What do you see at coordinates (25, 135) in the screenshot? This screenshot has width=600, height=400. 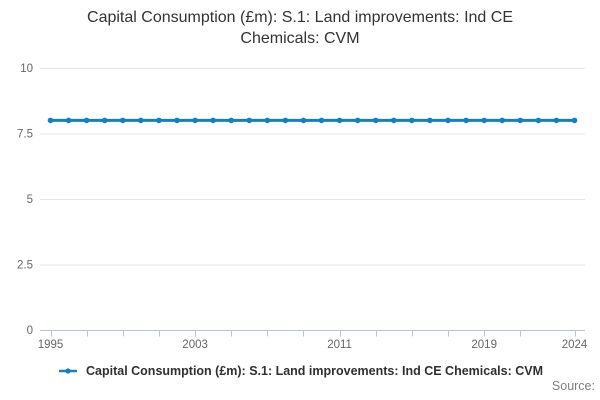 I see `y-tick-label: 7.5` at bounding box center [25, 135].